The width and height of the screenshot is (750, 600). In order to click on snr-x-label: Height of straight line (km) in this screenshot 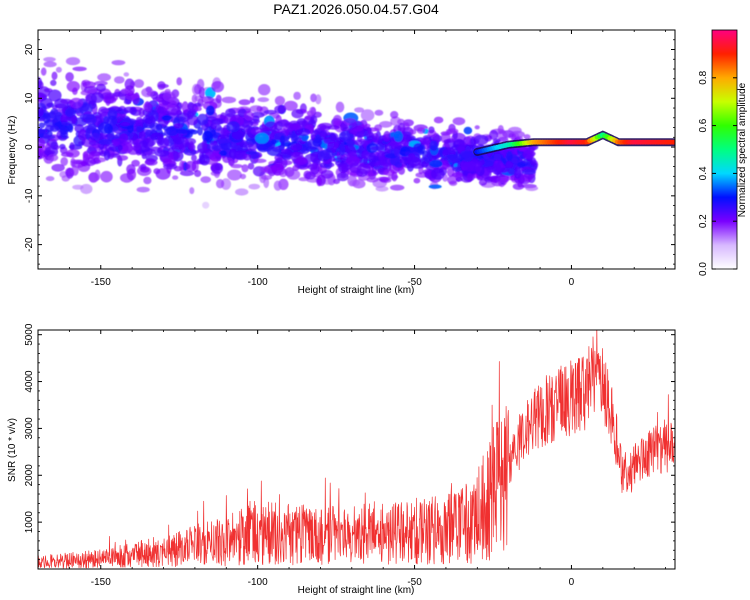, I will do `click(356, 590)`.